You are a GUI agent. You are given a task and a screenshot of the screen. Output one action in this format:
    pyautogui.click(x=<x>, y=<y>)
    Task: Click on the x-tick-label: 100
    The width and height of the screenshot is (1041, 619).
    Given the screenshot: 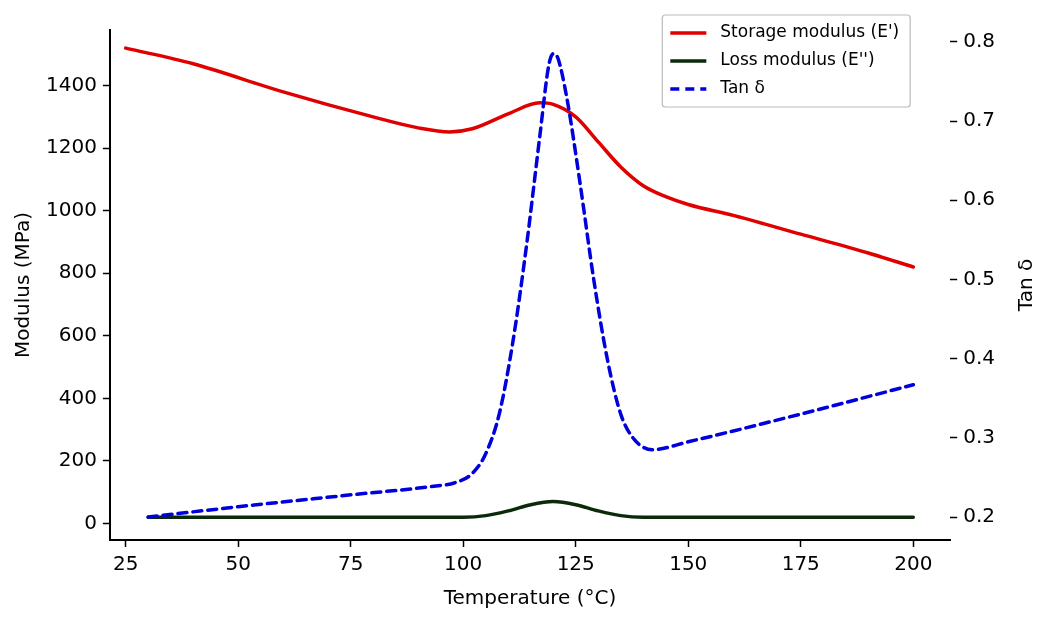 What is the action you would take?
    pyautogui.click(x=463, y=563)
    